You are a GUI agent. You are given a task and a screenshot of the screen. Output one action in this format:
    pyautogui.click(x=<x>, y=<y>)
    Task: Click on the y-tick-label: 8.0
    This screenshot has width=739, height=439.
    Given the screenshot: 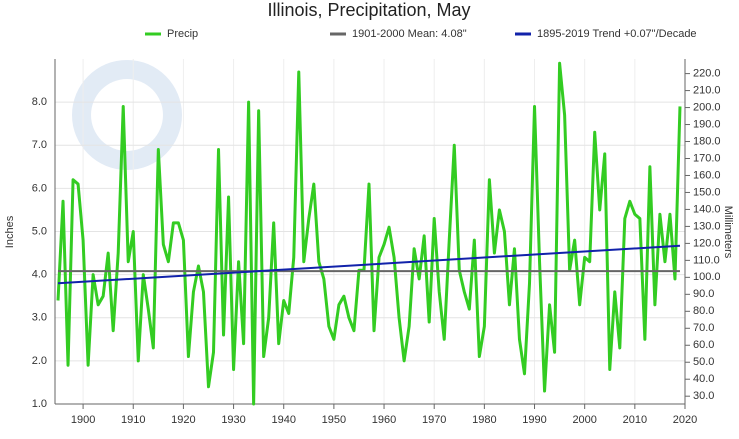 What is the action you would take?
    pyautogui.click(x=39, y=102)
    